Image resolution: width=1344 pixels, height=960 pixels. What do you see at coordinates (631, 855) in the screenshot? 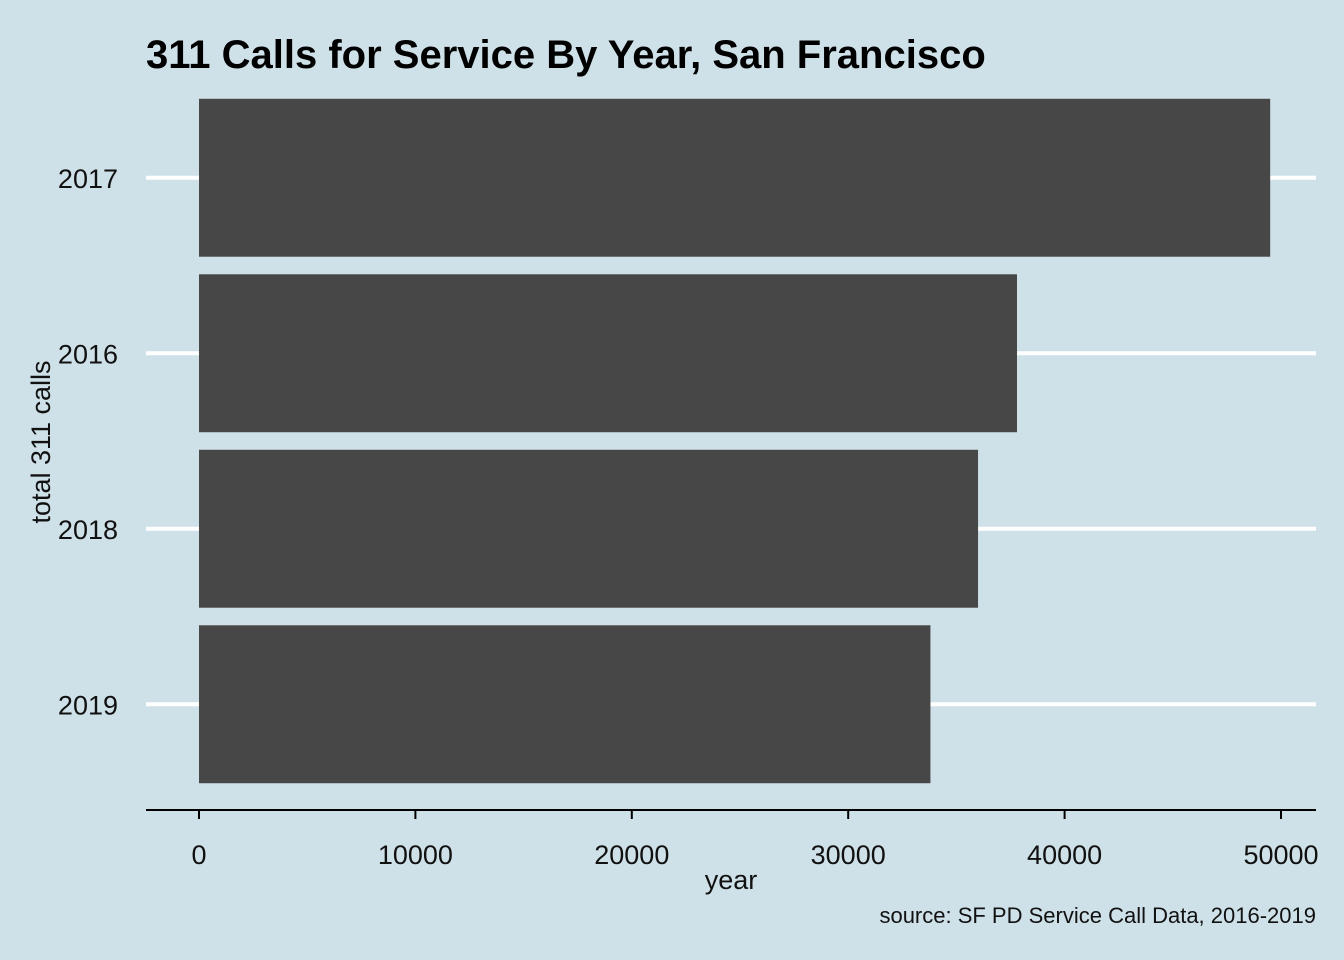
I see `x-tick-label: 20000` at bounding box center [631, 855].